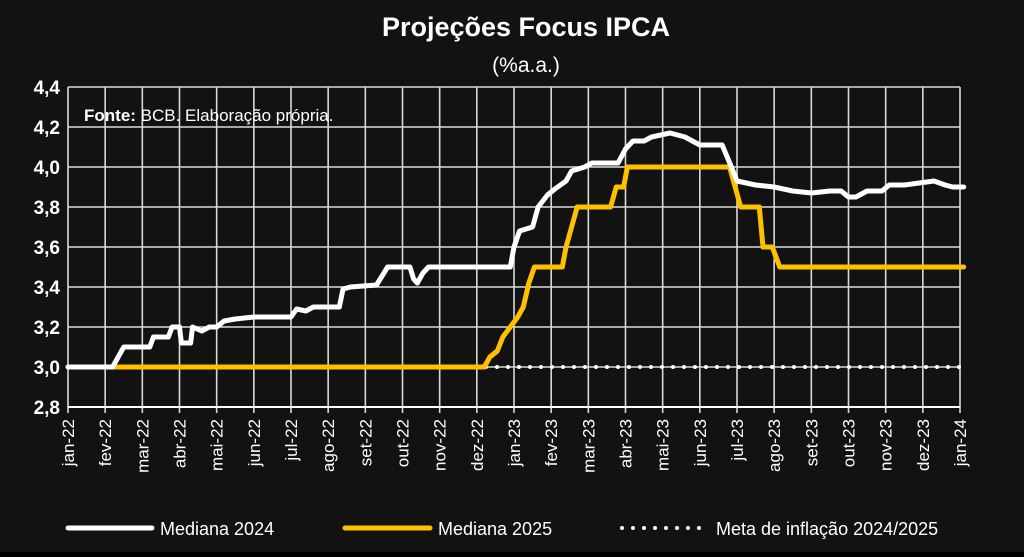 The image size is (1024, 557). What do you see at coordinates (477, 445) in the screenshot?
I see `x-tick-label: dez-22` at bounding box center [477, 445].